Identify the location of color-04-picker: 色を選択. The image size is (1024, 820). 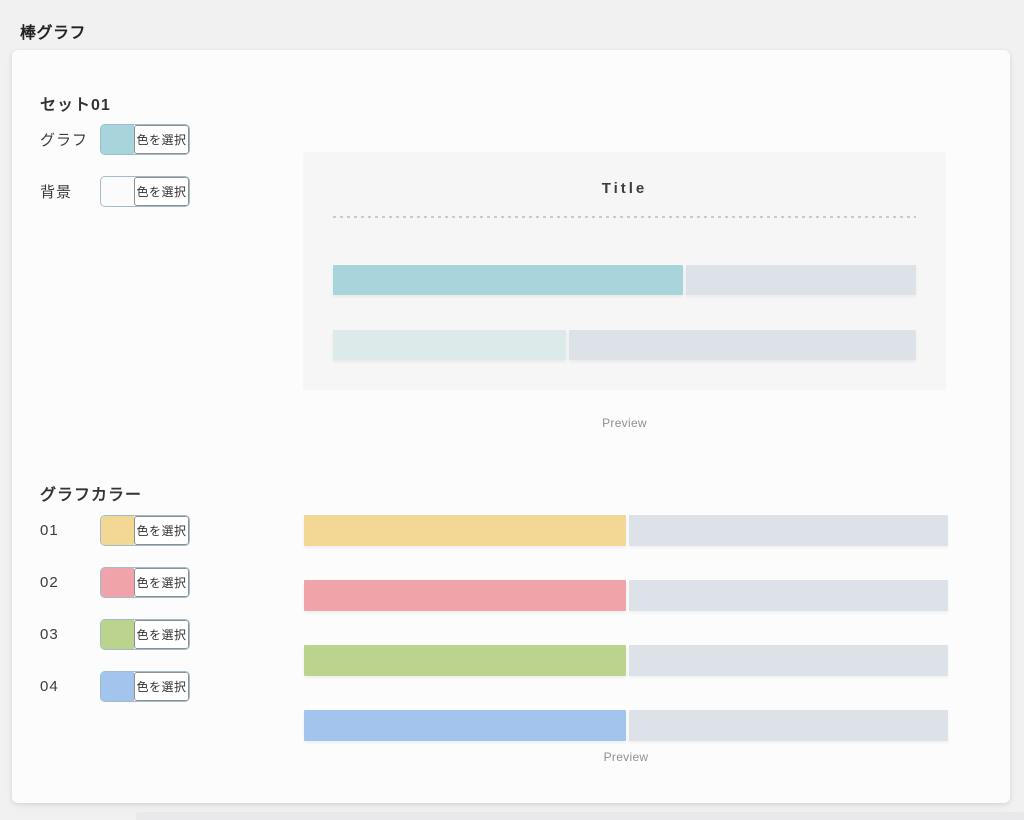
(145, 686).